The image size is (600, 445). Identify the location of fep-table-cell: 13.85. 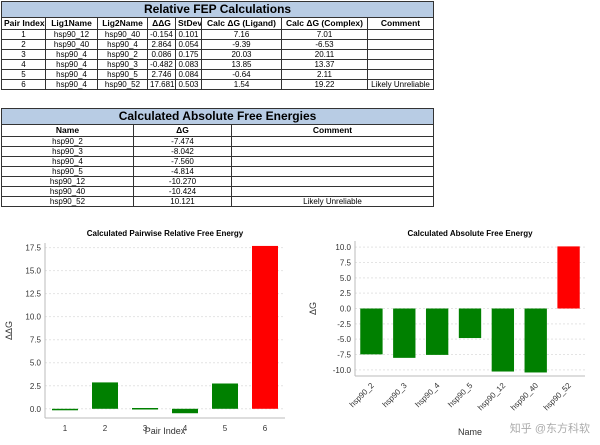
(241, 64).